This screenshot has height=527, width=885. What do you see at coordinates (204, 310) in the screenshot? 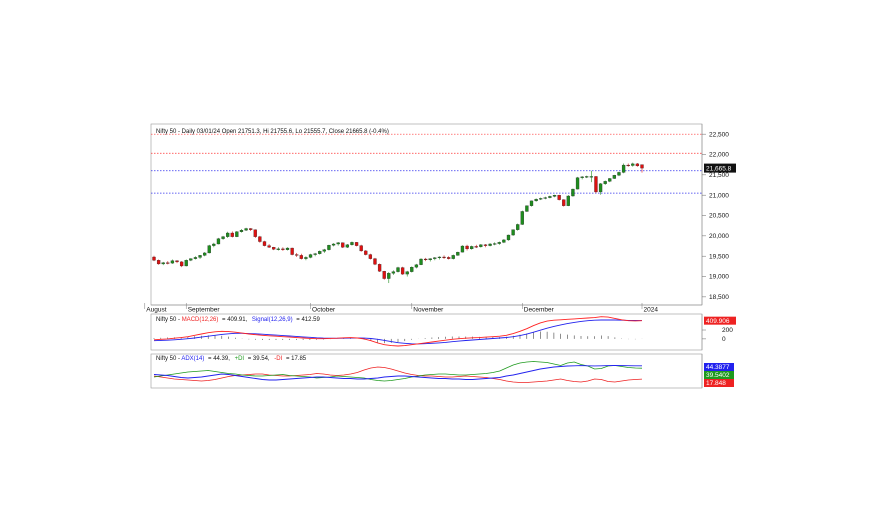
I see `x-tick-label: September` at bounding box center [204, 310].